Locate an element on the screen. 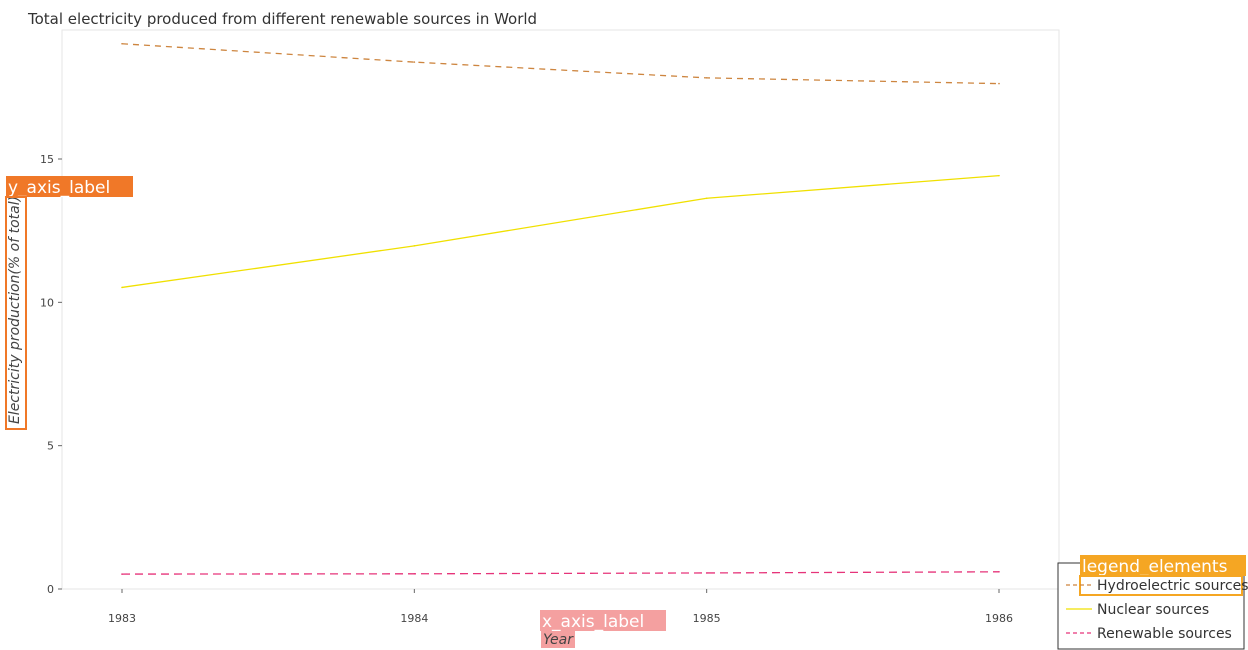 The image size is (1248, 650). y-axis-tag-box is located at coordinates (16, 313).